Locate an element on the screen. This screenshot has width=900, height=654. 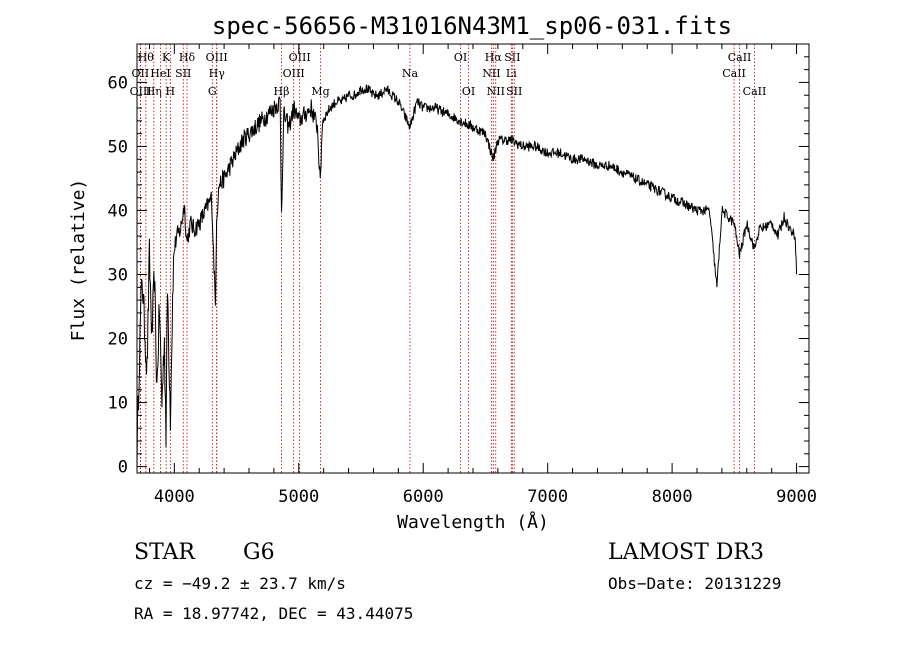
x-axis-label: Wavelength (Å) is located at coordinates (473, 522).